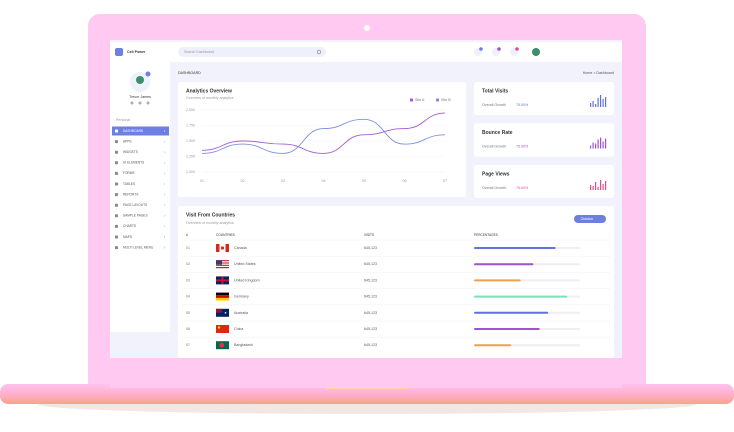 The image size is (734, 432). I want to click on page-title: DASHBOARD, so click(189, 73).